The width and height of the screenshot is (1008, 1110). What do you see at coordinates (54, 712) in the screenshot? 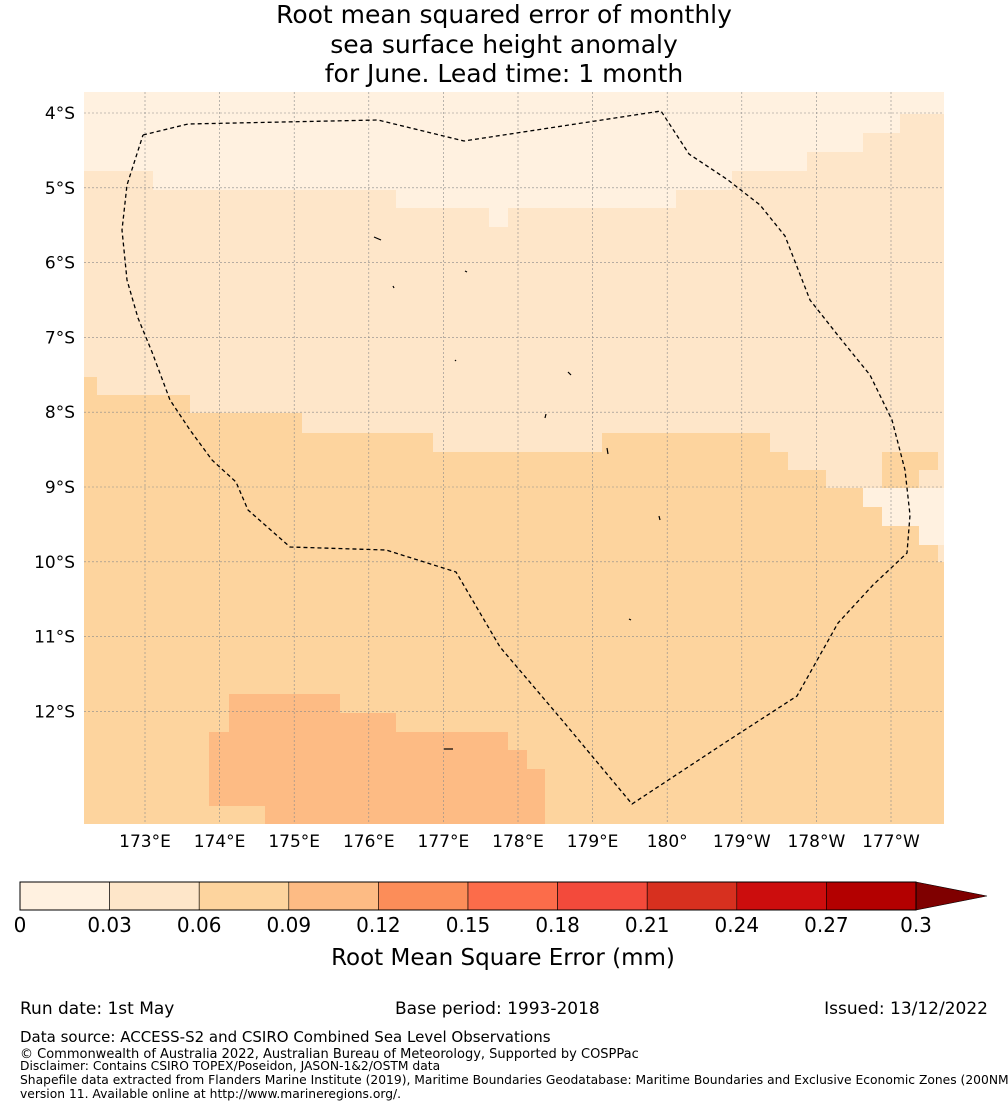
I see `lat-label: 12°S` at bounding box center [54, 712].